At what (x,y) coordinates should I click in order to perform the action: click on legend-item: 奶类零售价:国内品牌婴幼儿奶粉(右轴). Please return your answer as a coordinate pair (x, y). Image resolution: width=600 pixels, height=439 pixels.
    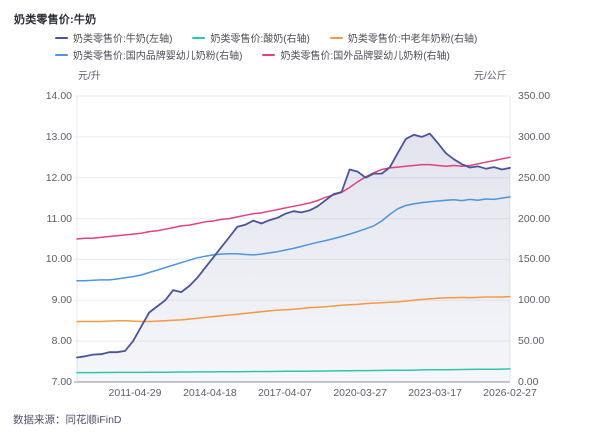
    Looking at the image, I should click on (148, 54).